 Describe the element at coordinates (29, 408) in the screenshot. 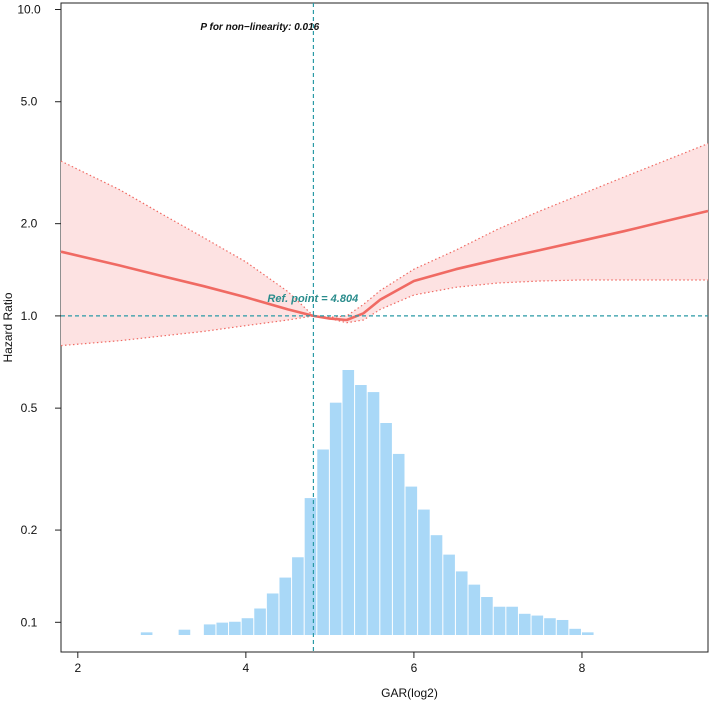

I see `y-tick-label: 0.5` at that location.